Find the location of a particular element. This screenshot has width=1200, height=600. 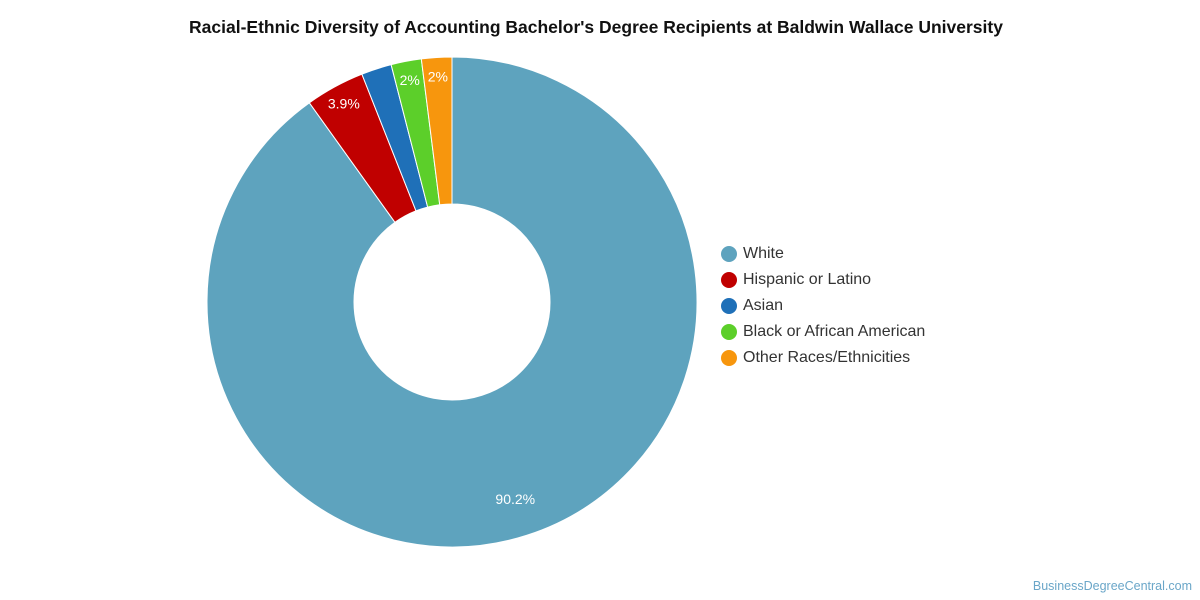

legend-label: Asian is located at coordinates (763, 305).